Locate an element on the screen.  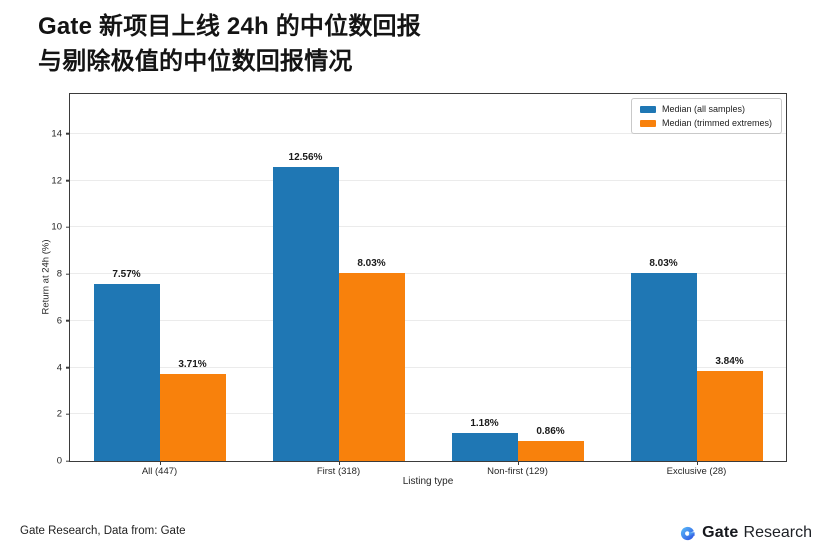
bar-column: 1.18% is located at coordinates (484, 277).